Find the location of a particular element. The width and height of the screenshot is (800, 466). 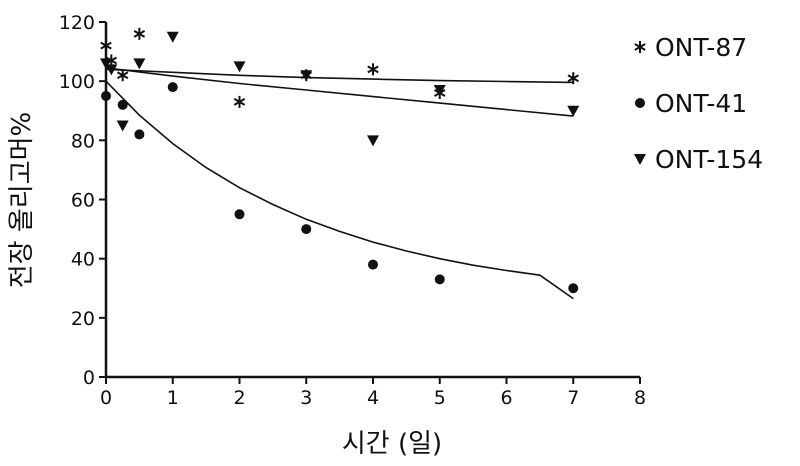

y-ticks: 0 20 40 60 80 100 120 is located at coordinates (82, 200).